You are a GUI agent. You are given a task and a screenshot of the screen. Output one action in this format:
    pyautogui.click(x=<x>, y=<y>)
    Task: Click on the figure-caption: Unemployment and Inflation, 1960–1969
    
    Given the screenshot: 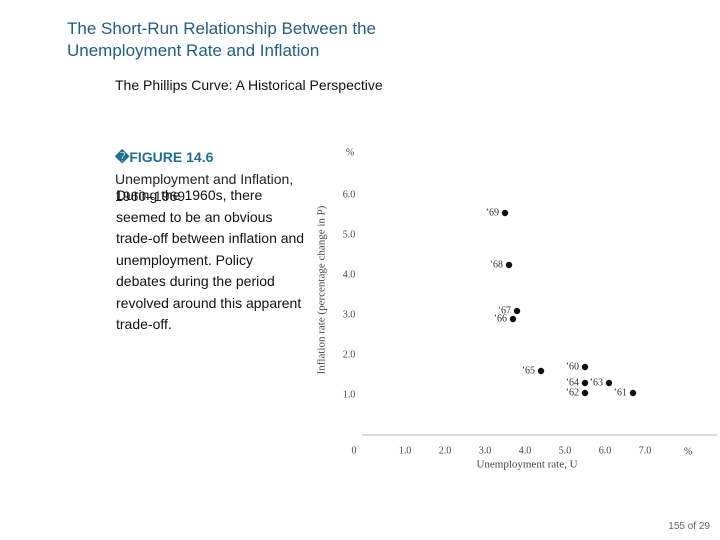 What is the action you would take?
    pyautogui.click(x=204, y=187)
    